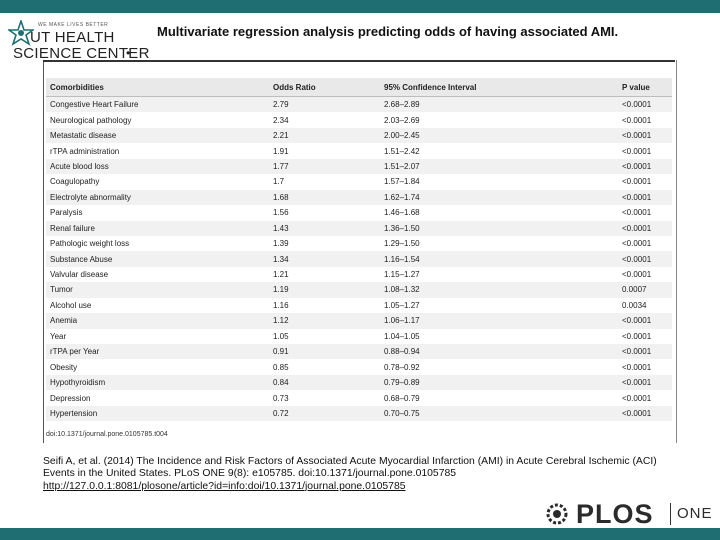  Describe the element at coordinates (359, 367) in the screenshot. I see `table-row: Obesity 0.85 0.78–0.92 <0.0001` at that location.